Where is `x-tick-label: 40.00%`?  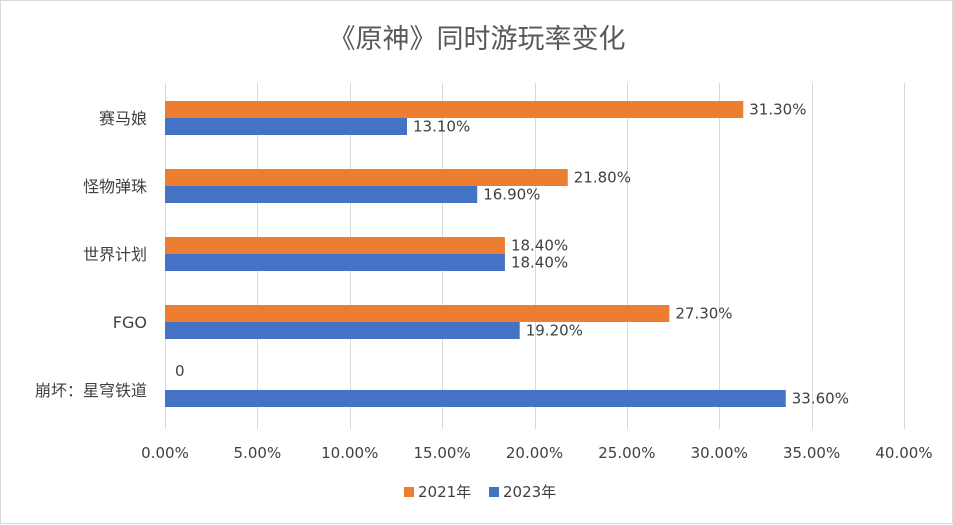 x-tick-label: 40.00% is located at coordinates (903, 453).